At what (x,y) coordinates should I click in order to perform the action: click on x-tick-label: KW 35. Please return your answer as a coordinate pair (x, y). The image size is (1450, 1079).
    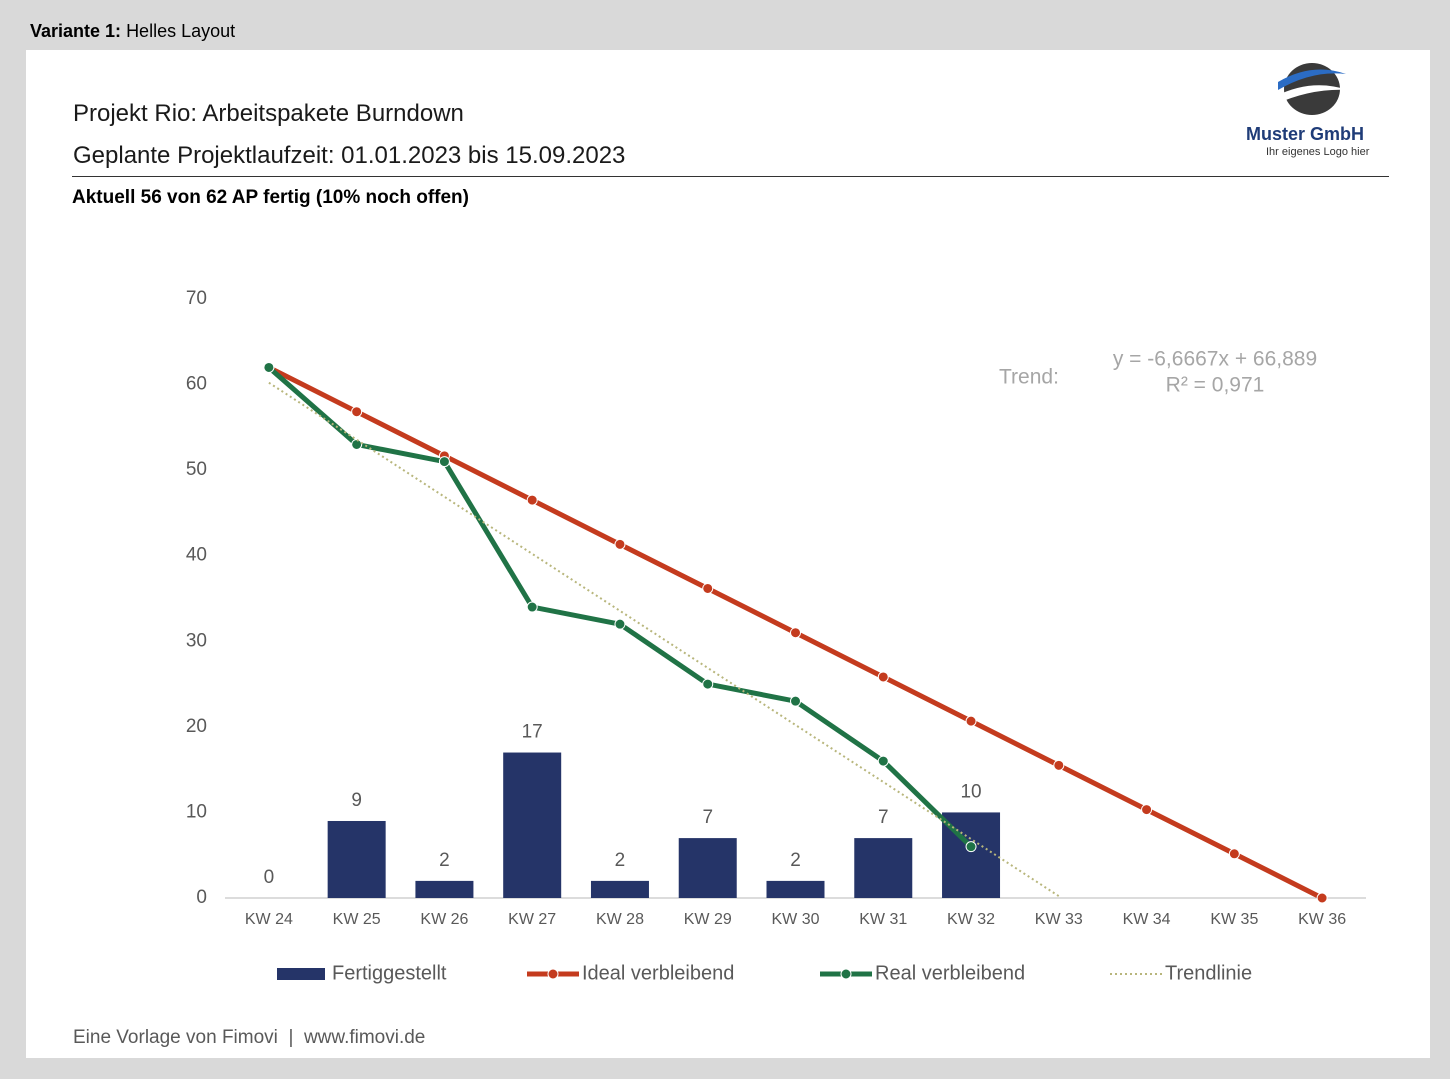
    Looking at the image, I should click on (1234, 919).